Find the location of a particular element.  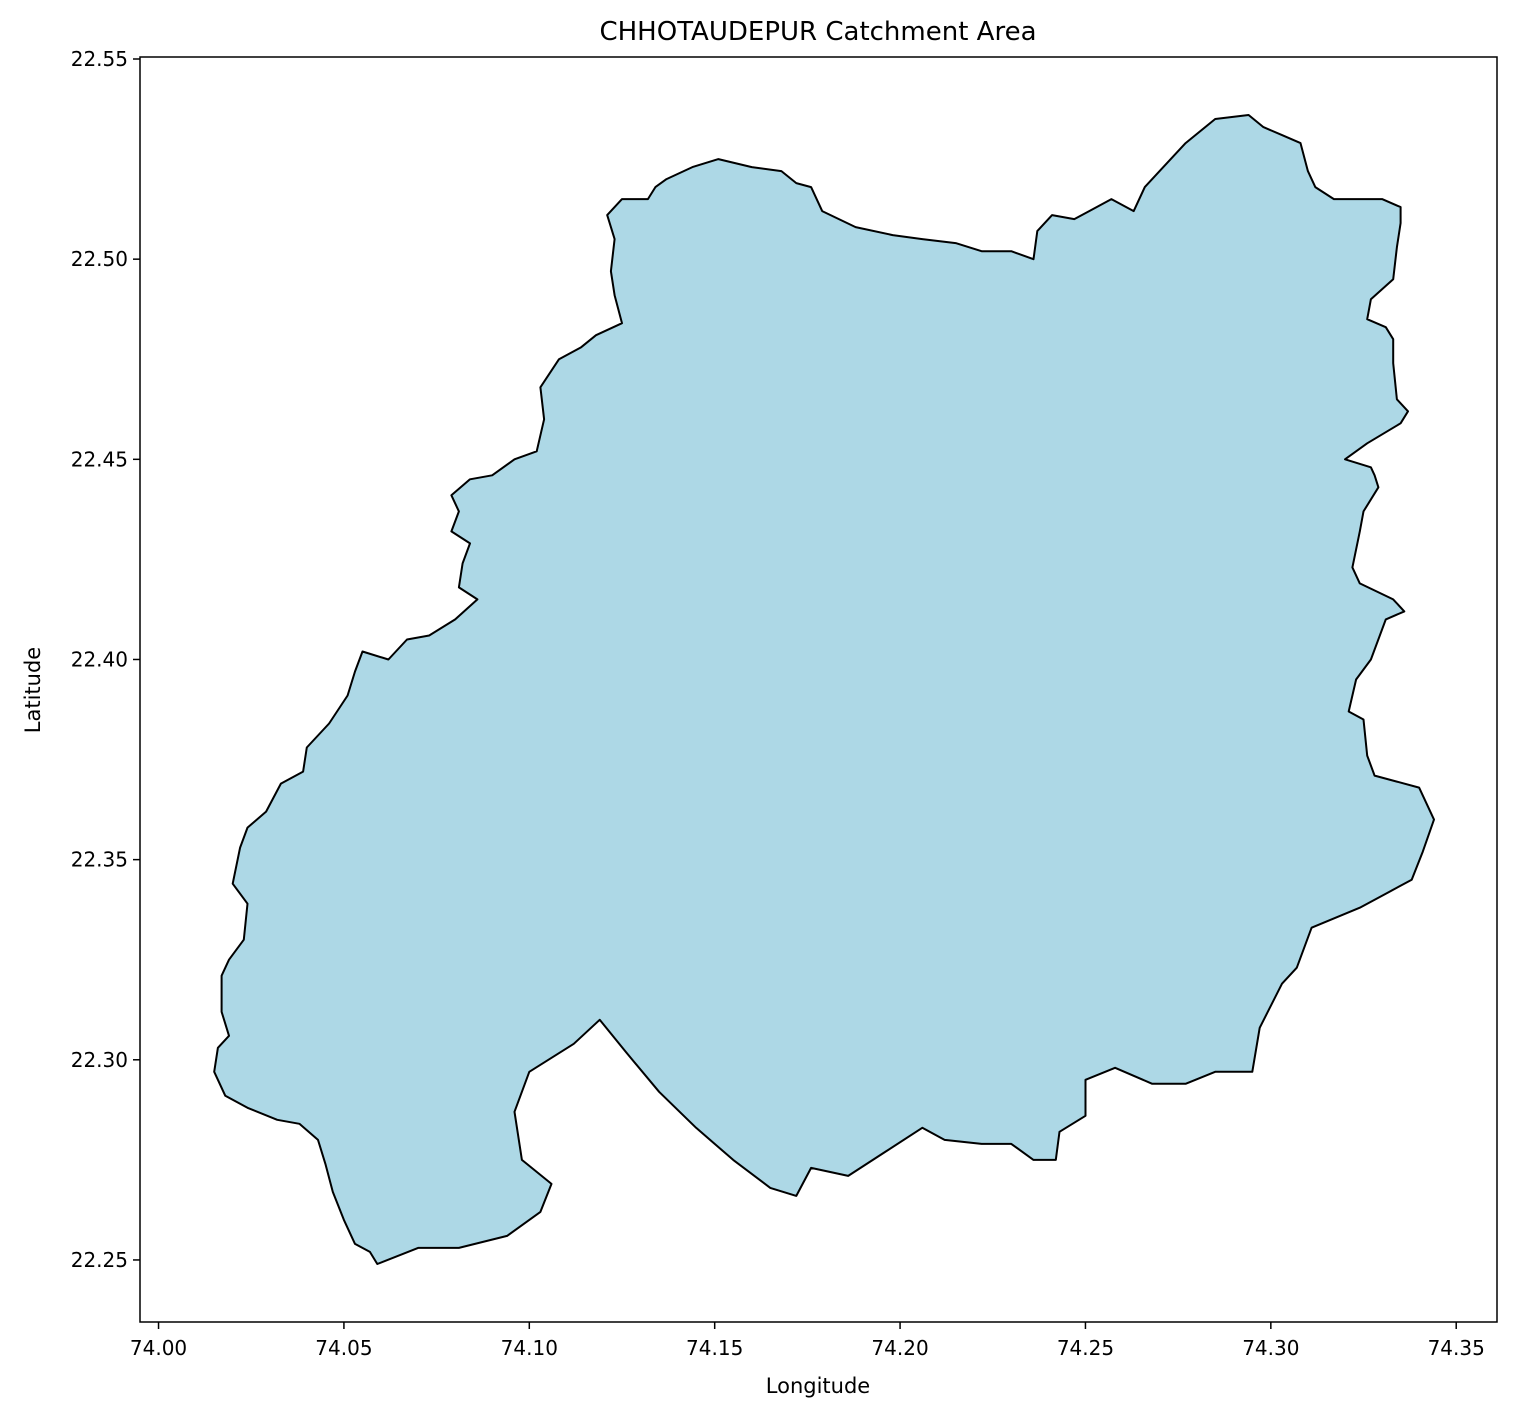

x-tick-label: 74.05 is located at coordinates (343, 1348).